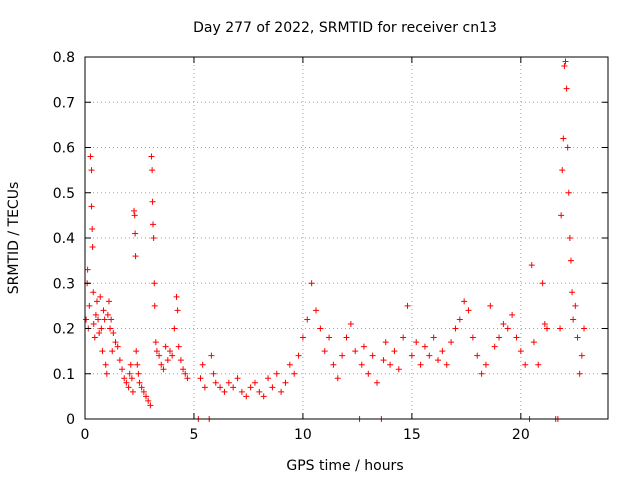  I want to click on y-tick-labels: 0 0.1 0.2 0.3 0.4 0.5 0.6 0.7 0.8, so click(64, 239).